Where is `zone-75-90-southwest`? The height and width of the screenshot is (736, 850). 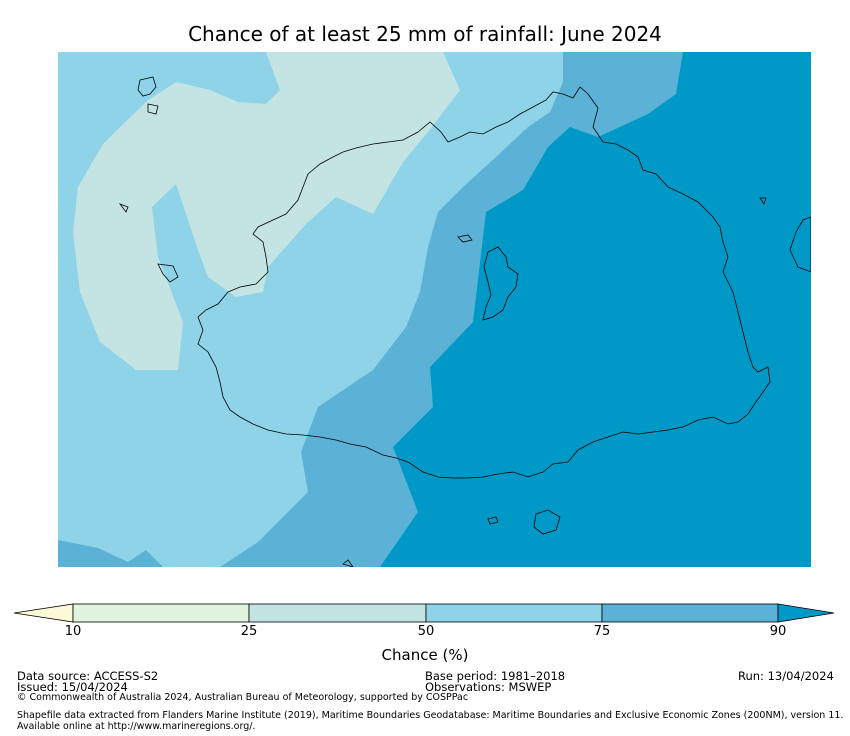 zone-75-90-southwest is located at coordinates (110, 553).